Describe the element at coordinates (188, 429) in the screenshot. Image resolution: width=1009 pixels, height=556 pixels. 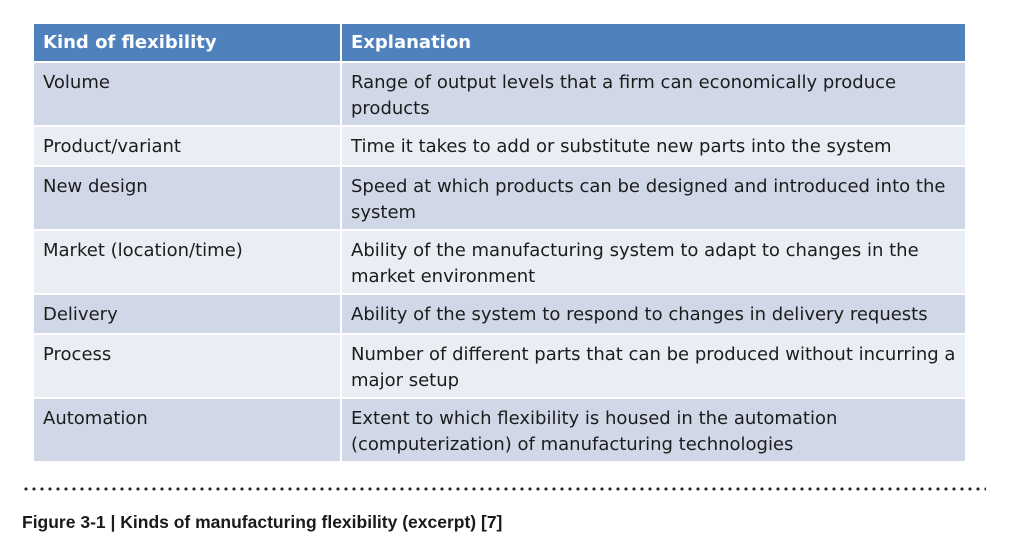
I see `row-kind-cell: Automation` at that location.